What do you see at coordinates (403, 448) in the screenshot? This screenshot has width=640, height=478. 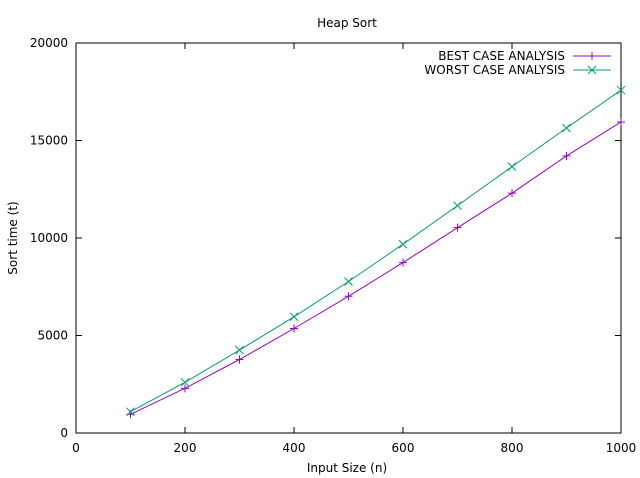 I see `x-tick-label: 600` at bounding box center [403, 448].